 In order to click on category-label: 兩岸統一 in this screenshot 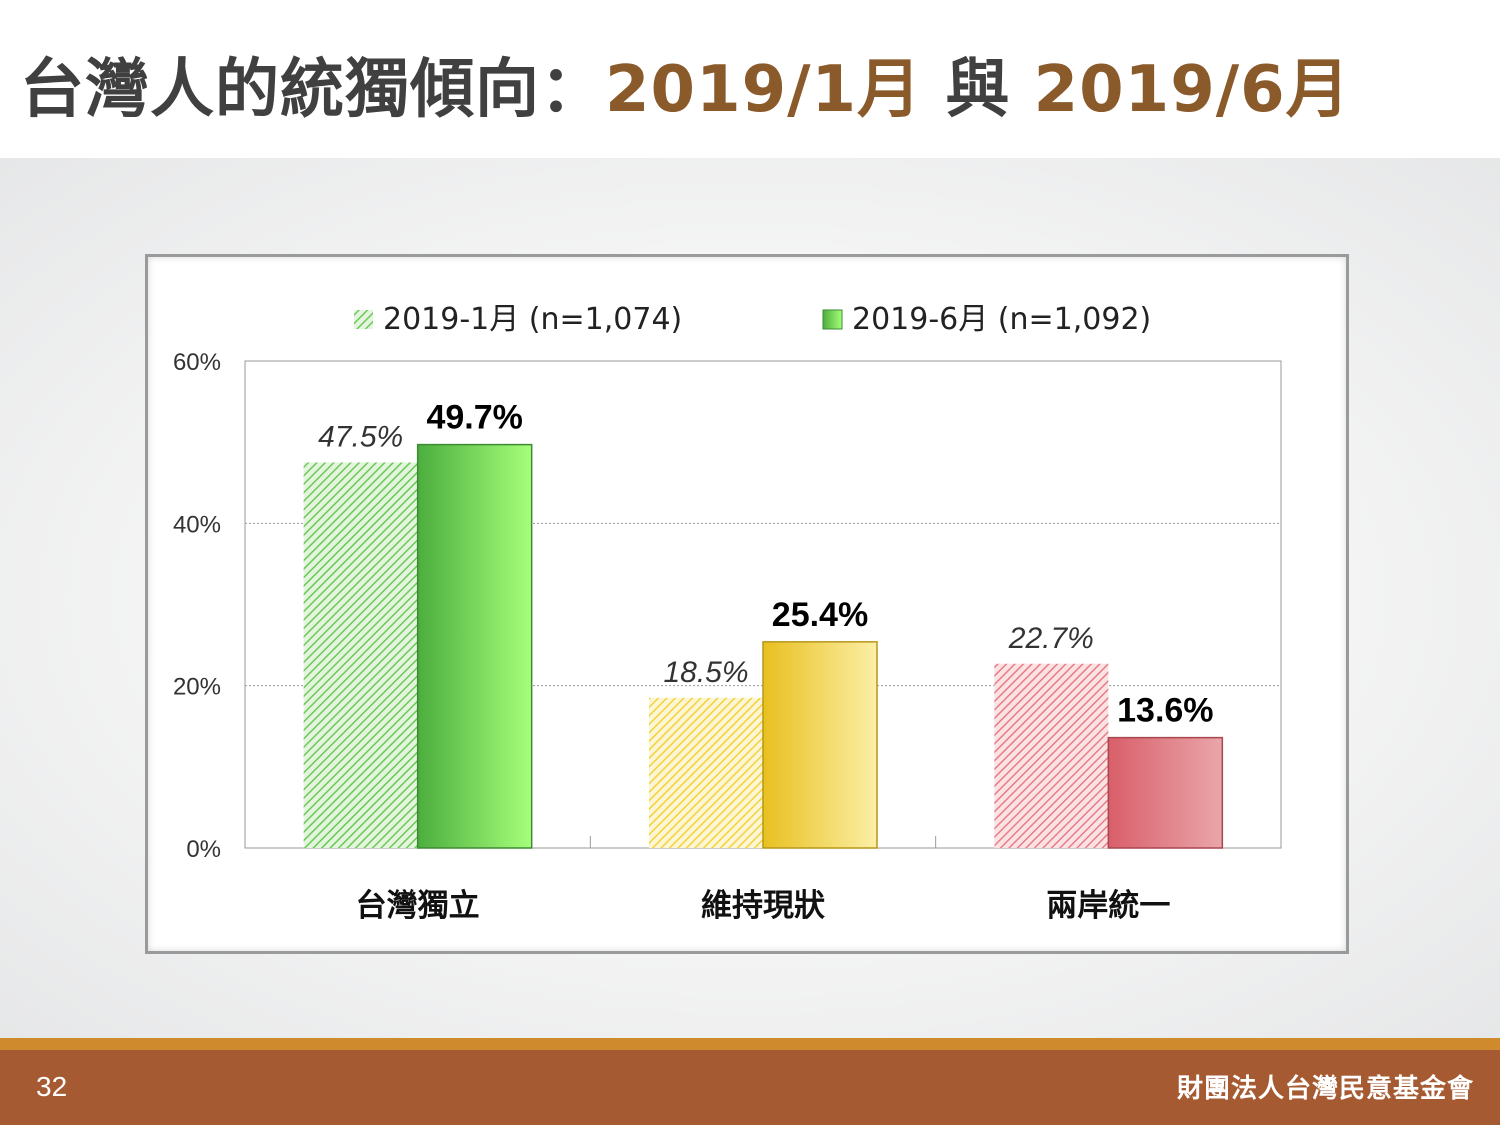, I will do `click(1108, 906)`.